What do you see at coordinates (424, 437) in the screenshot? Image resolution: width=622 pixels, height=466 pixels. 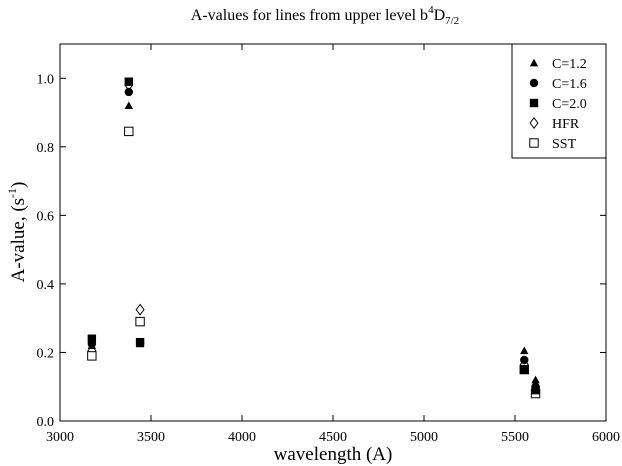 I see `x-tick-label: 5000` at bounding box center [424, 437].